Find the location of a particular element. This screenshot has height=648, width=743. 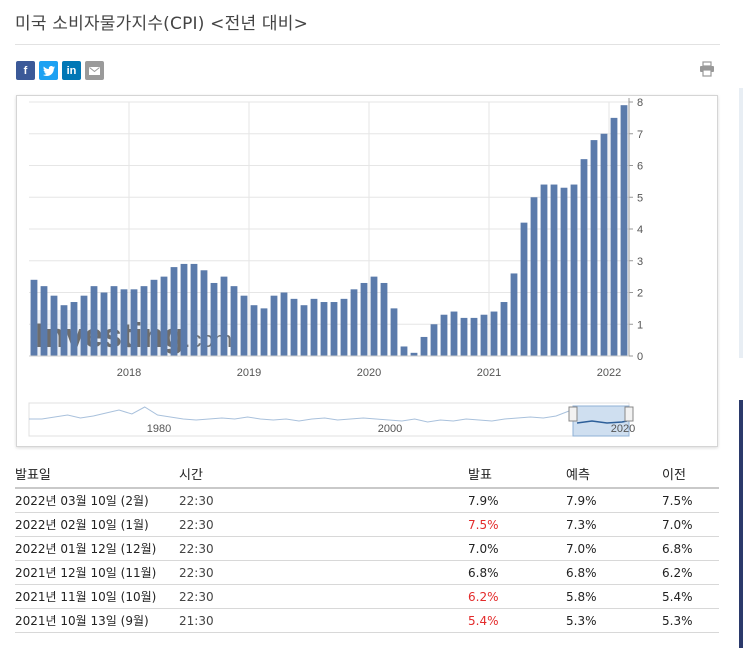

forecast-cell: 7.0% is located at coordinates (614, 548).